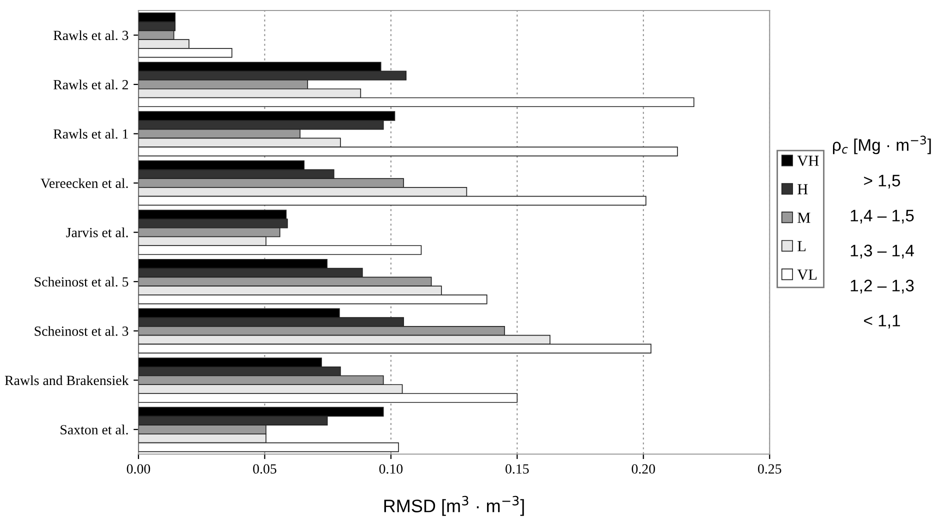 The image size is (942, 525). I want to click on legend-label: VL, so click(807, 275).